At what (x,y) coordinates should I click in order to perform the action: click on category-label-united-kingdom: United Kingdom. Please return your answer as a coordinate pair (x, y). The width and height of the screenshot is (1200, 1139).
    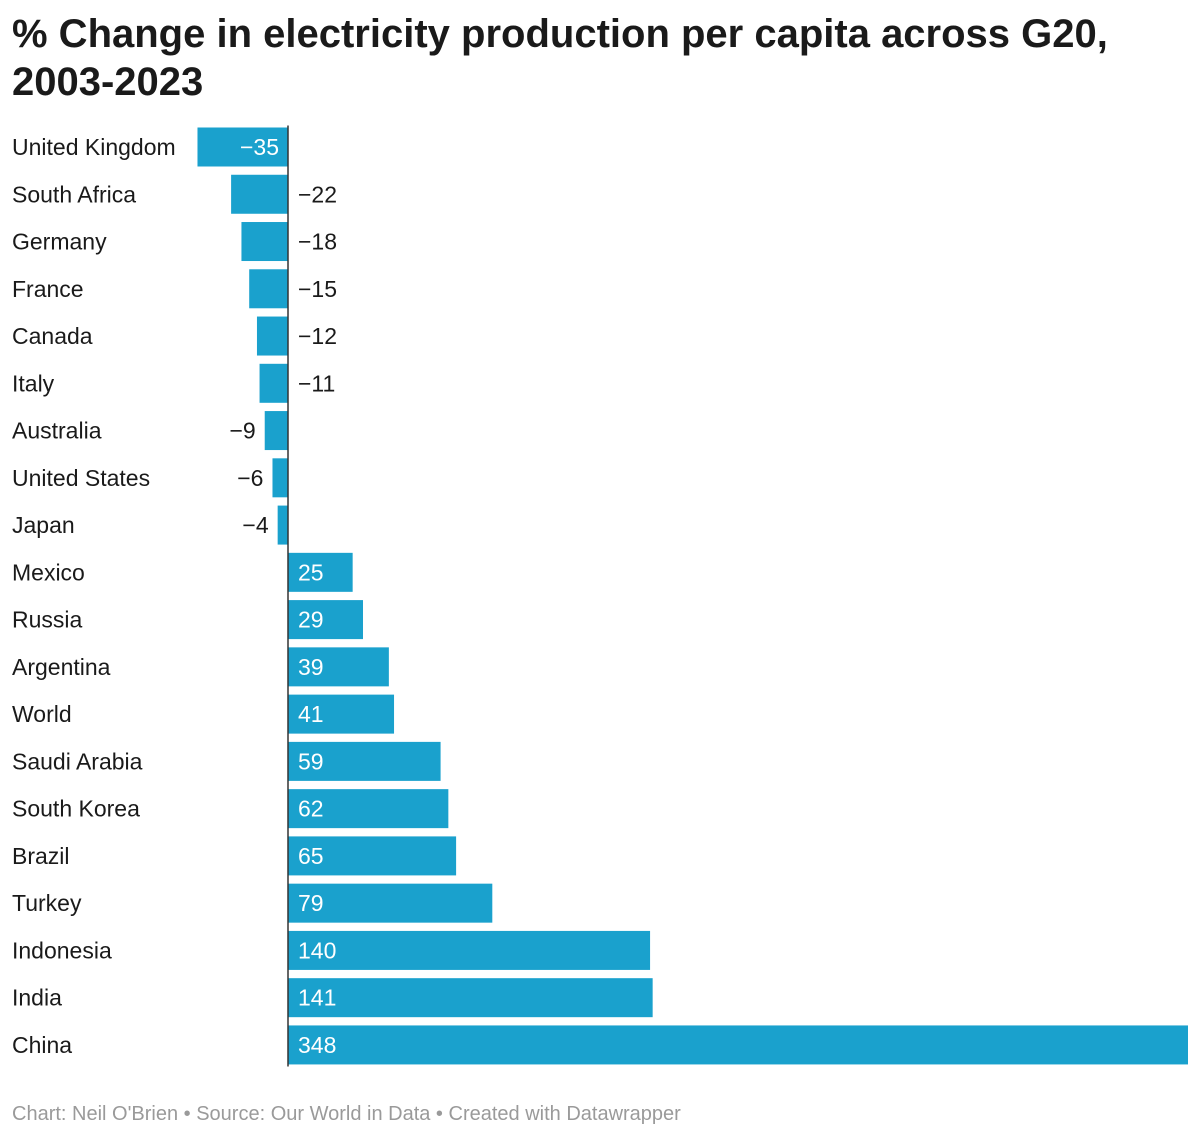
    Looking at the image, I should click on (94, 147).